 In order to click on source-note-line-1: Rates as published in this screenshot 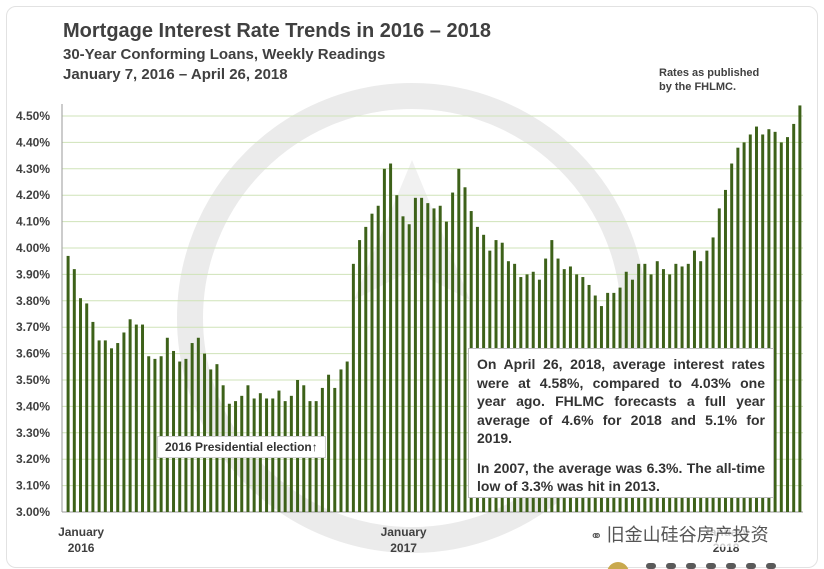, I will do `click(709, 73)`.